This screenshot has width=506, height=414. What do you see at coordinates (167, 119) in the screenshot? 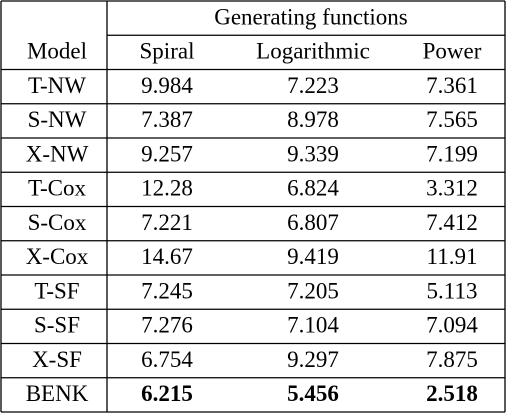
I see `cell-value: 7.387` at bounding box center [167, 119].